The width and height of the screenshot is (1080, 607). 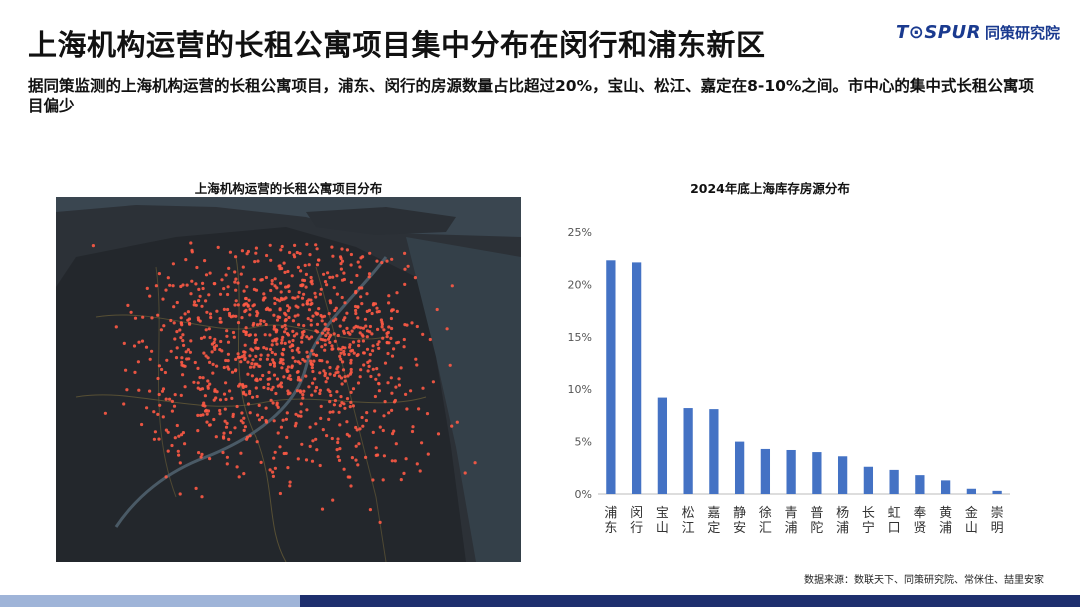 What do you see at coordinates (713, 528) in the screenshot?
I see `x-tick-label: 定` at bounding box center [713, 528].